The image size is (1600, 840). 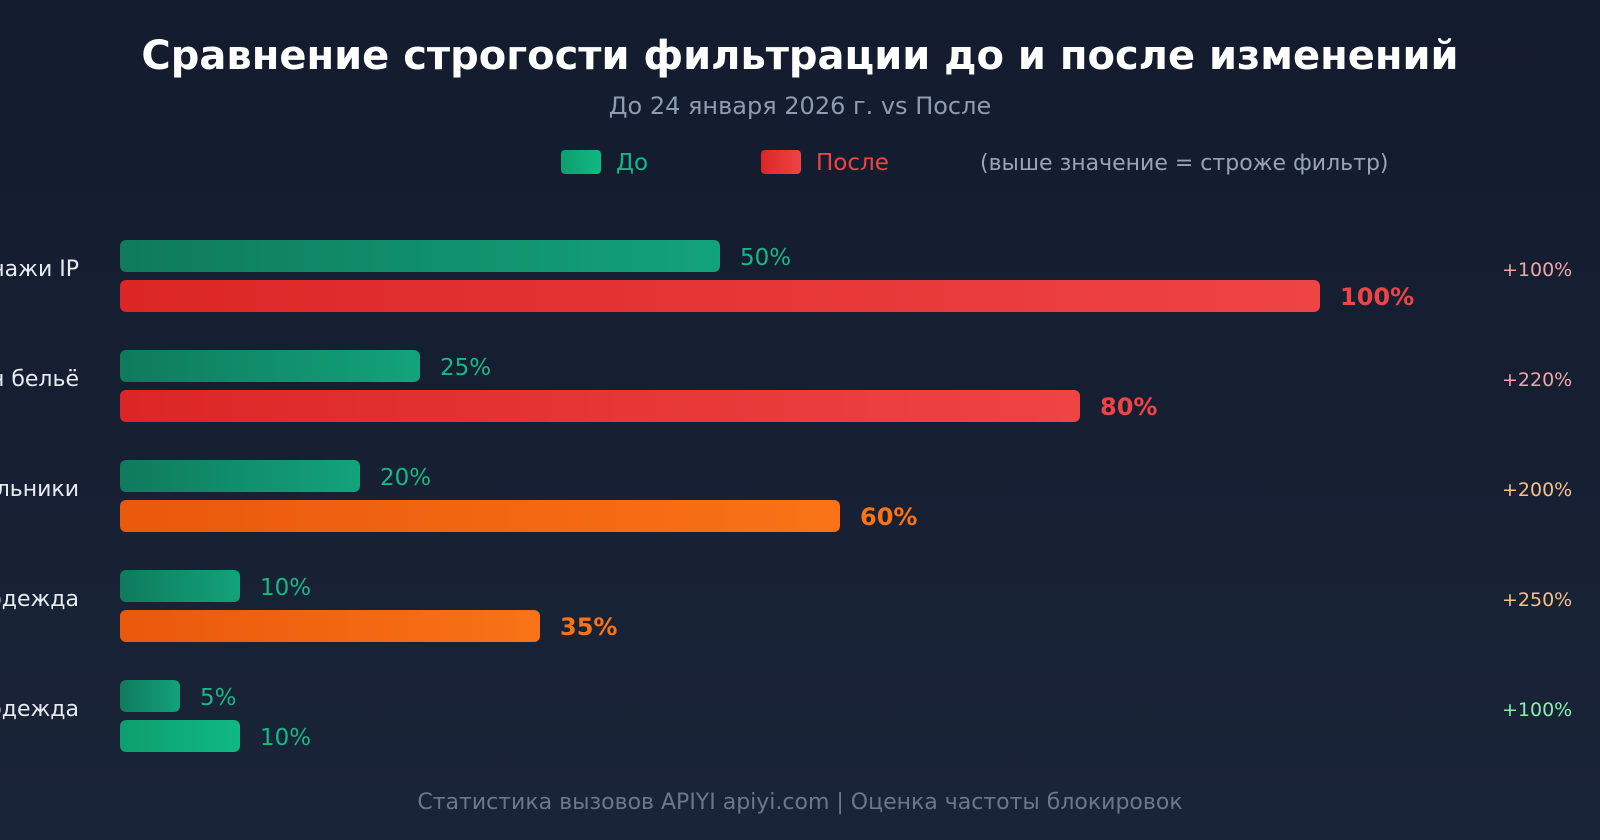 What do you see at coordinates (39, 269) in the screenshot?
I see `category-label: нажи IP` at bounding box center [39, 269].